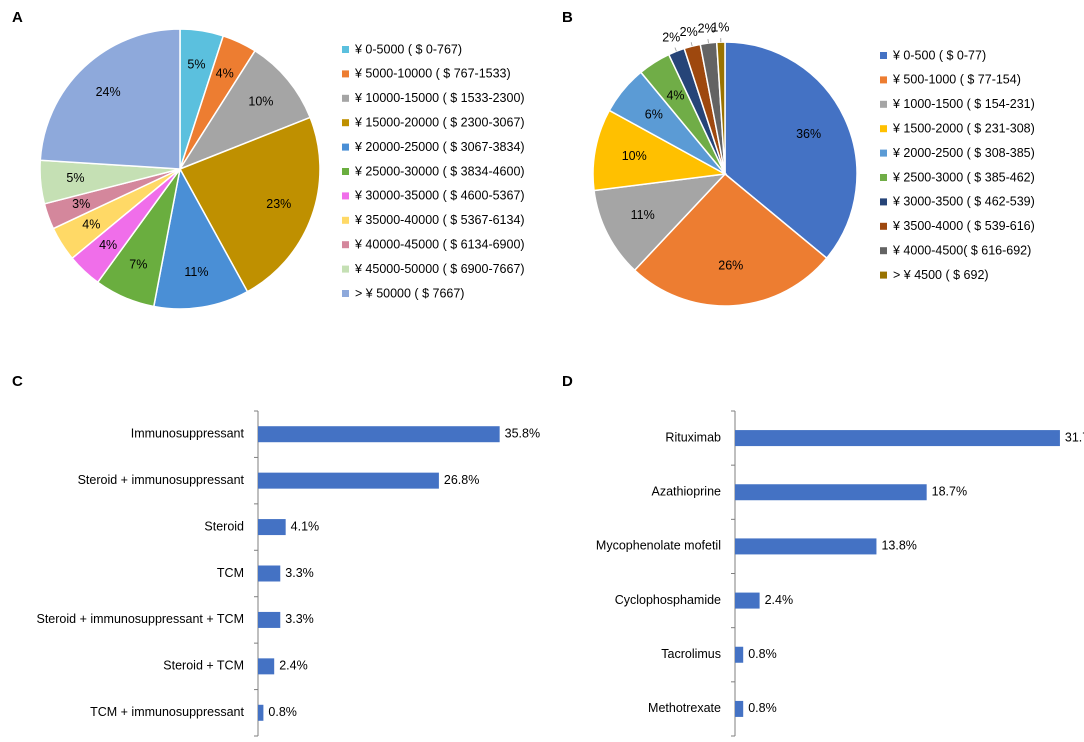 Image resolution: width=1084 pixels, height=742 pixels. What do you see at coordinates (81, 204) in the screenshot?
I see `pie-a-slice-label-8: 3%` at bounding box center [81, 204].